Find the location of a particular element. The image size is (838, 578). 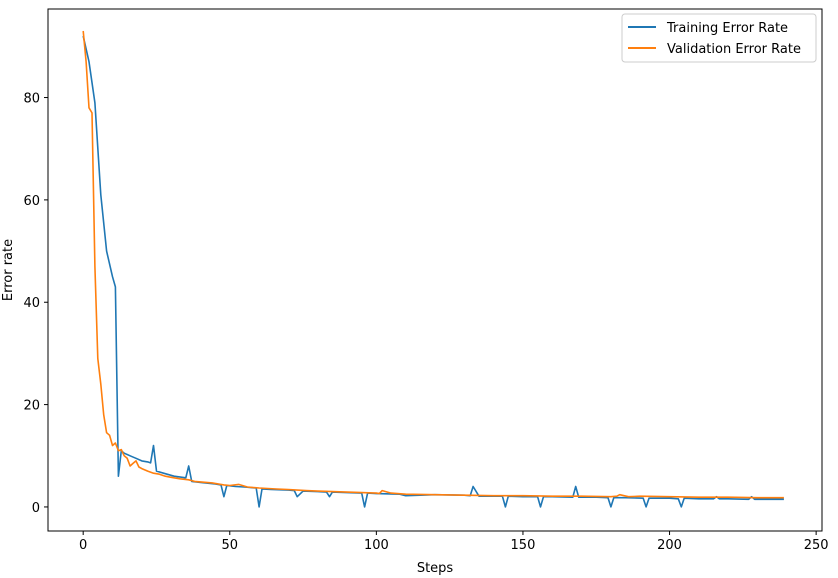

y-axis-label: Error rate is located at coordinates (8, 270).